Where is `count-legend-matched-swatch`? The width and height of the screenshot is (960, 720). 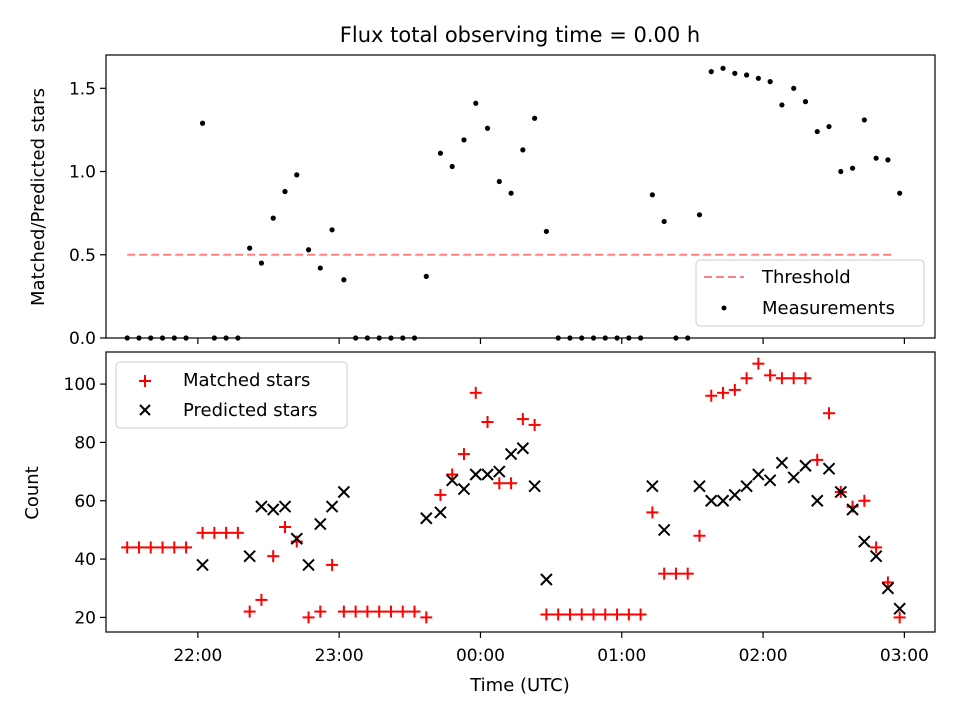
count-legend-matched-swatch is located at coordinates (145, 381).